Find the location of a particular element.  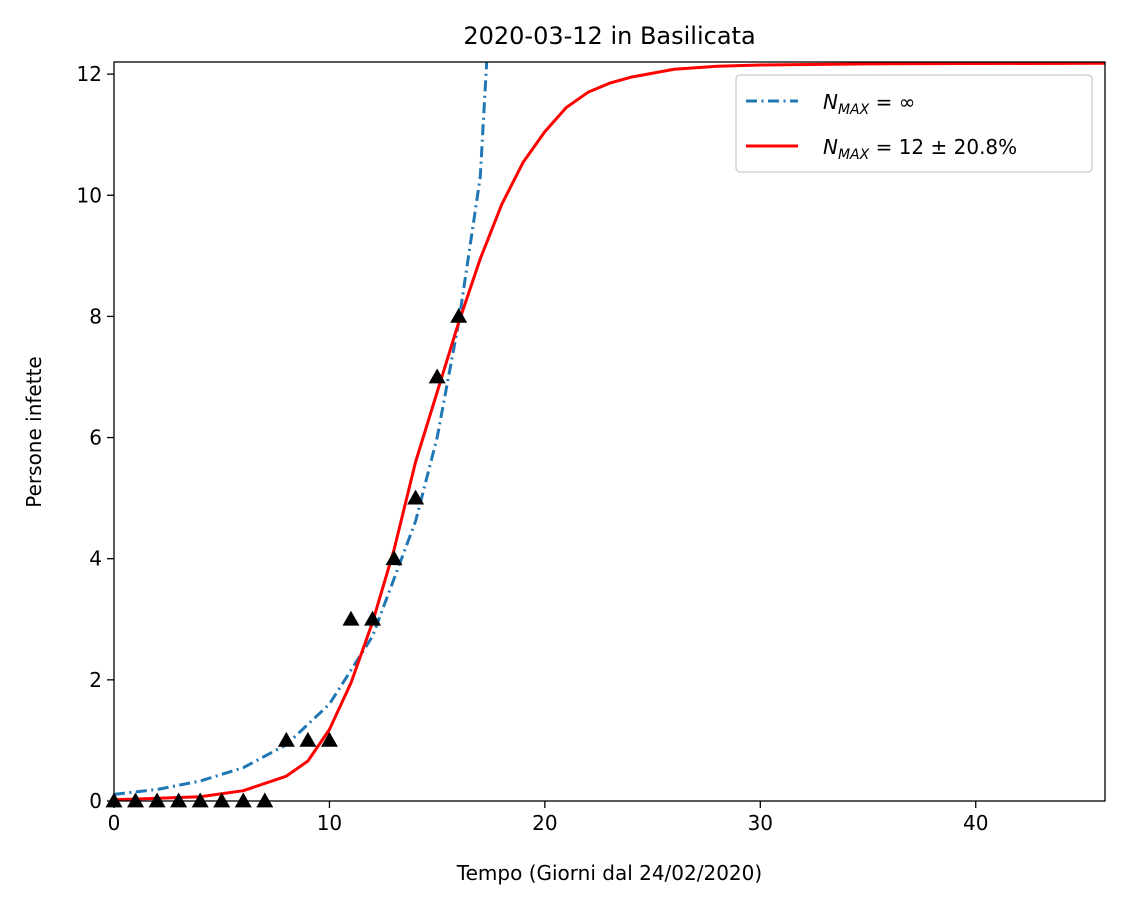

x-tick-label: 30 is located at coordinates (760, 823).